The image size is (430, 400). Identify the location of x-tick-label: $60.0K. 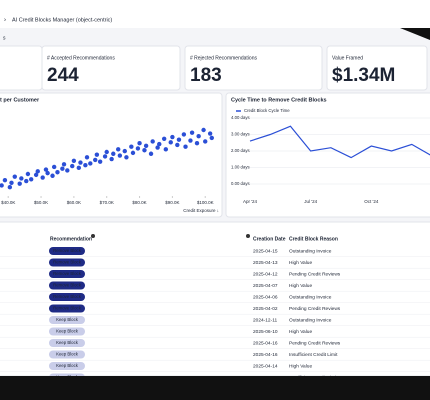
(74, 202).